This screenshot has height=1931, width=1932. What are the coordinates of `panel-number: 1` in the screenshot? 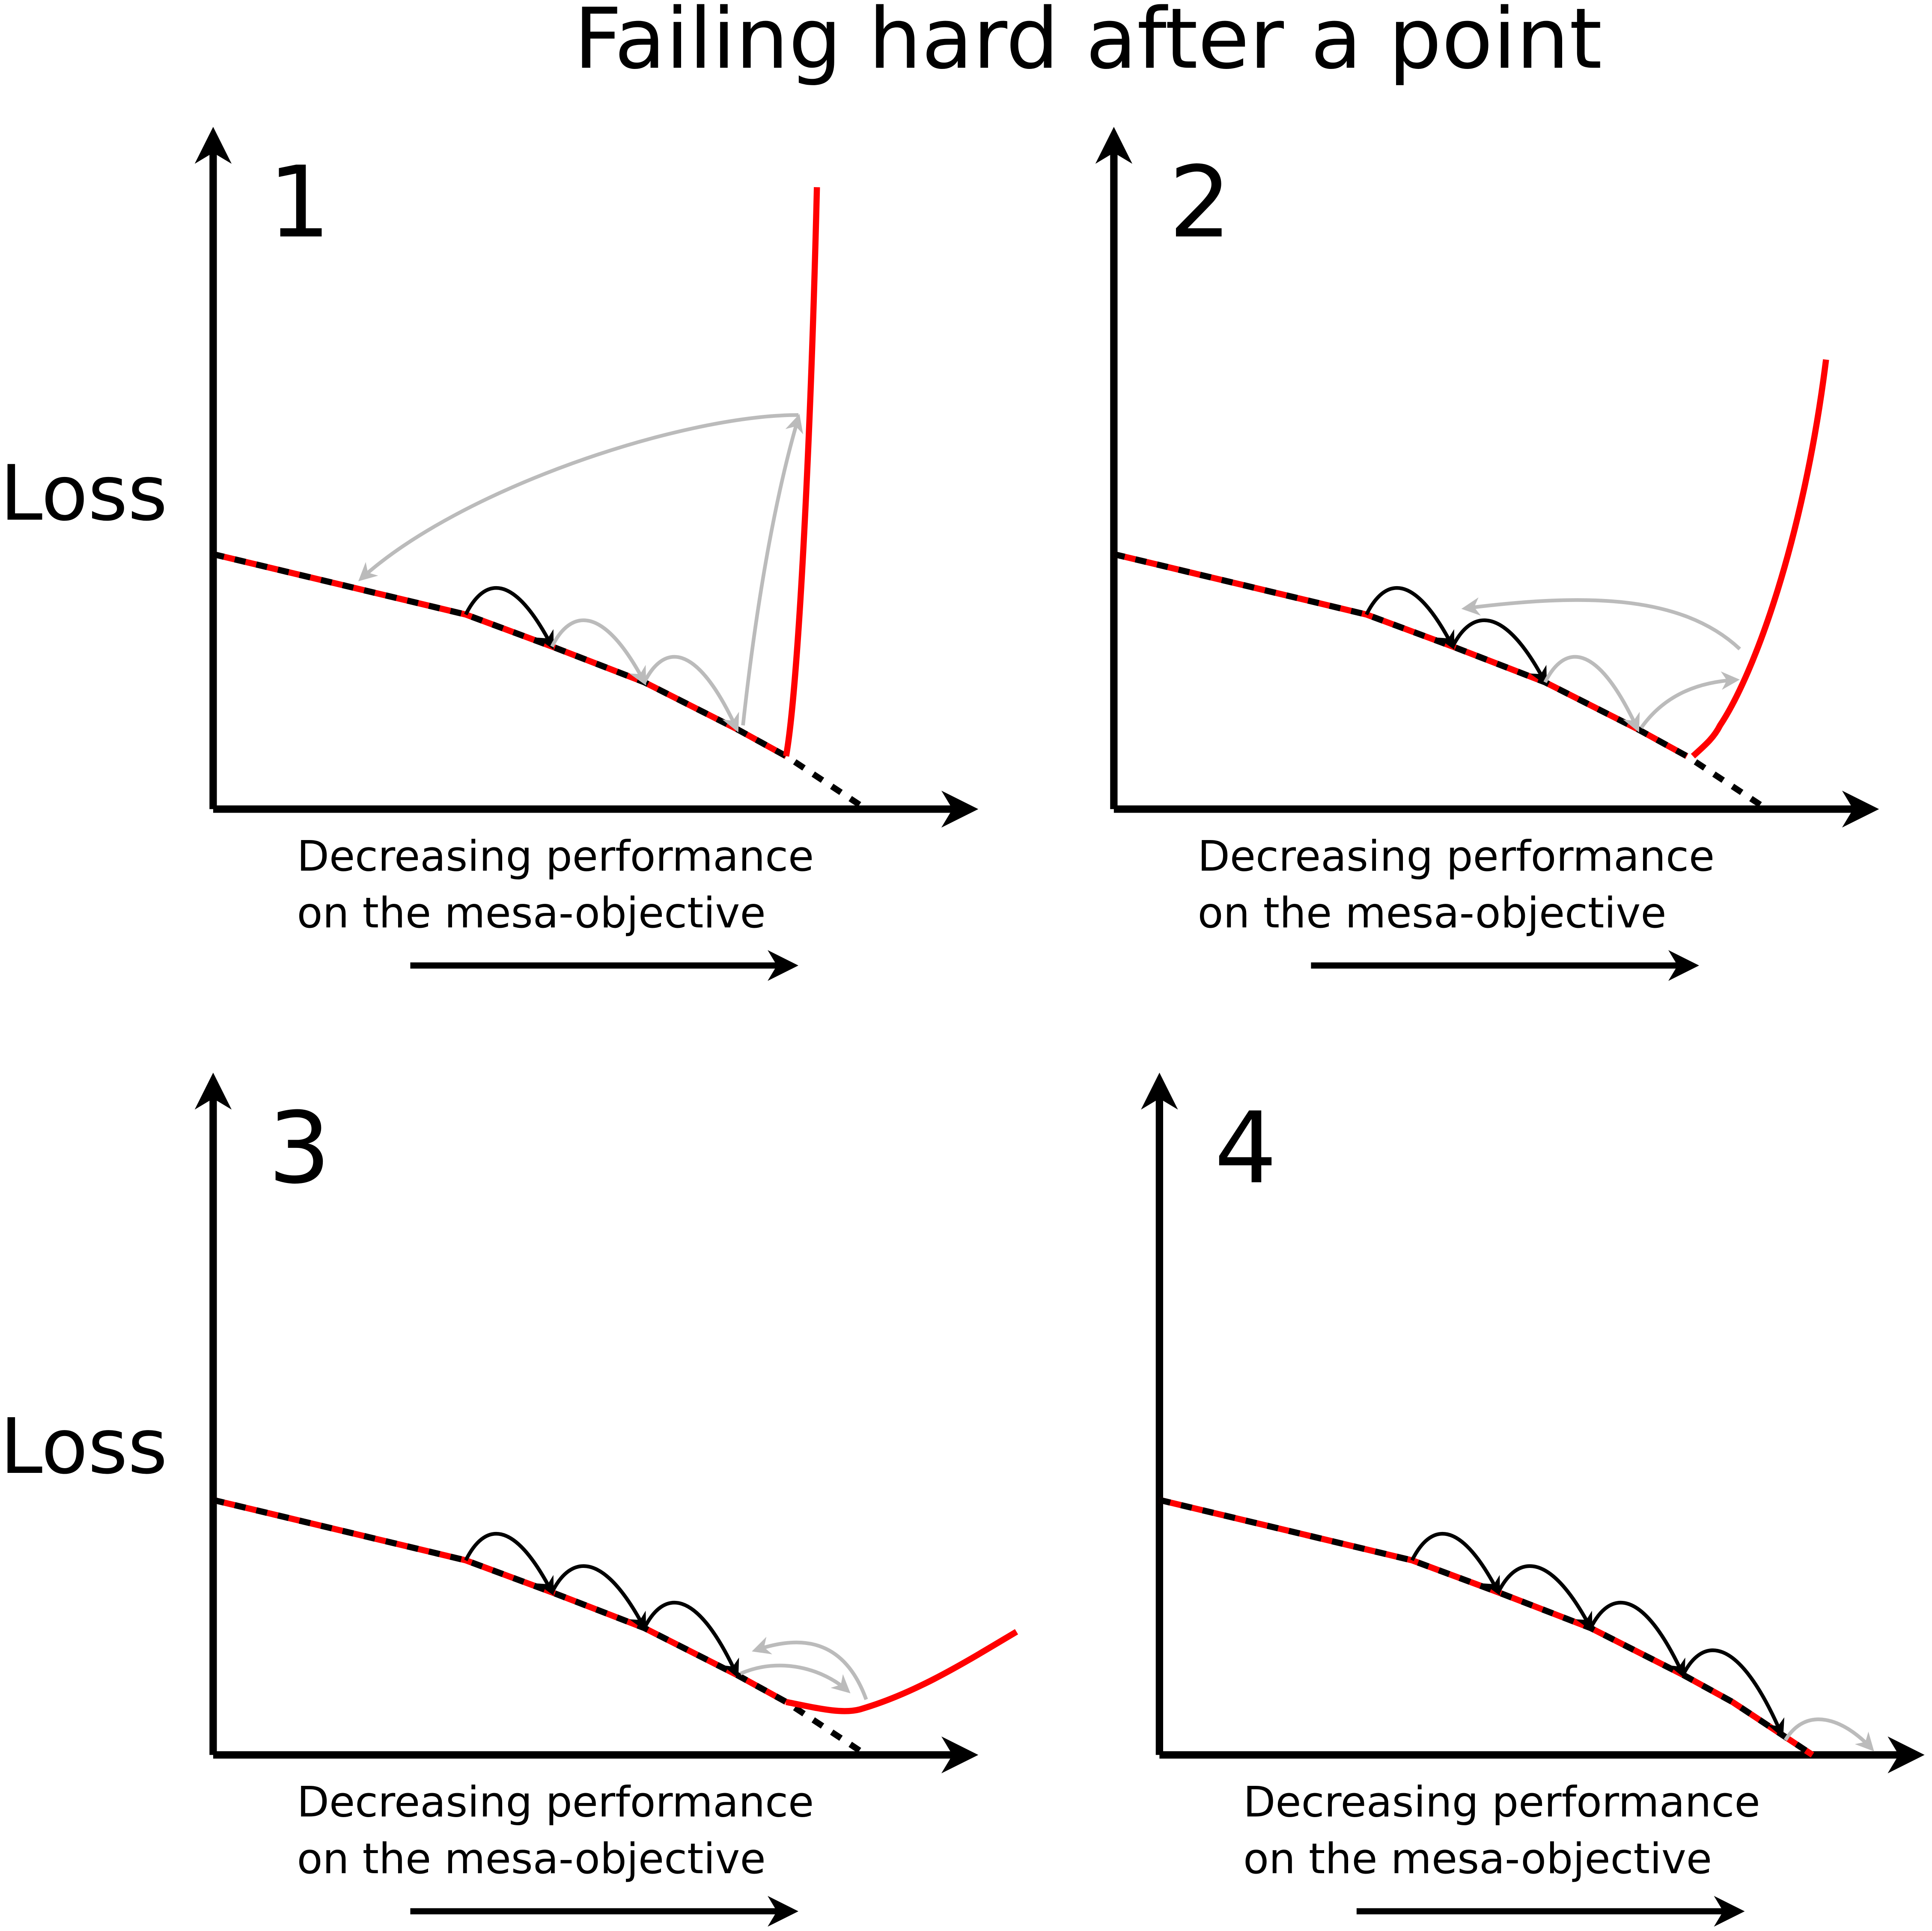 It's located at (299, 202).